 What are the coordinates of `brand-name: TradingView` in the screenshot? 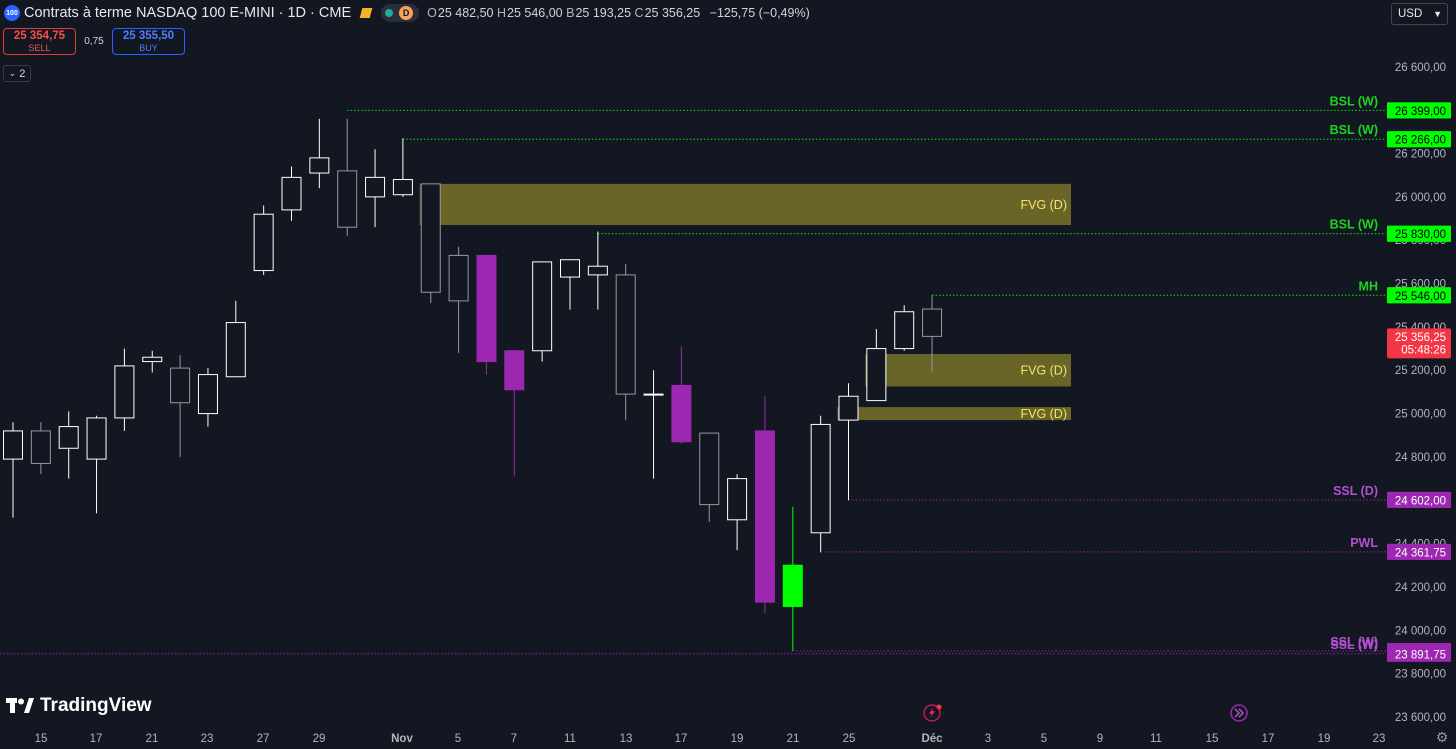 It's located at (96, 705).